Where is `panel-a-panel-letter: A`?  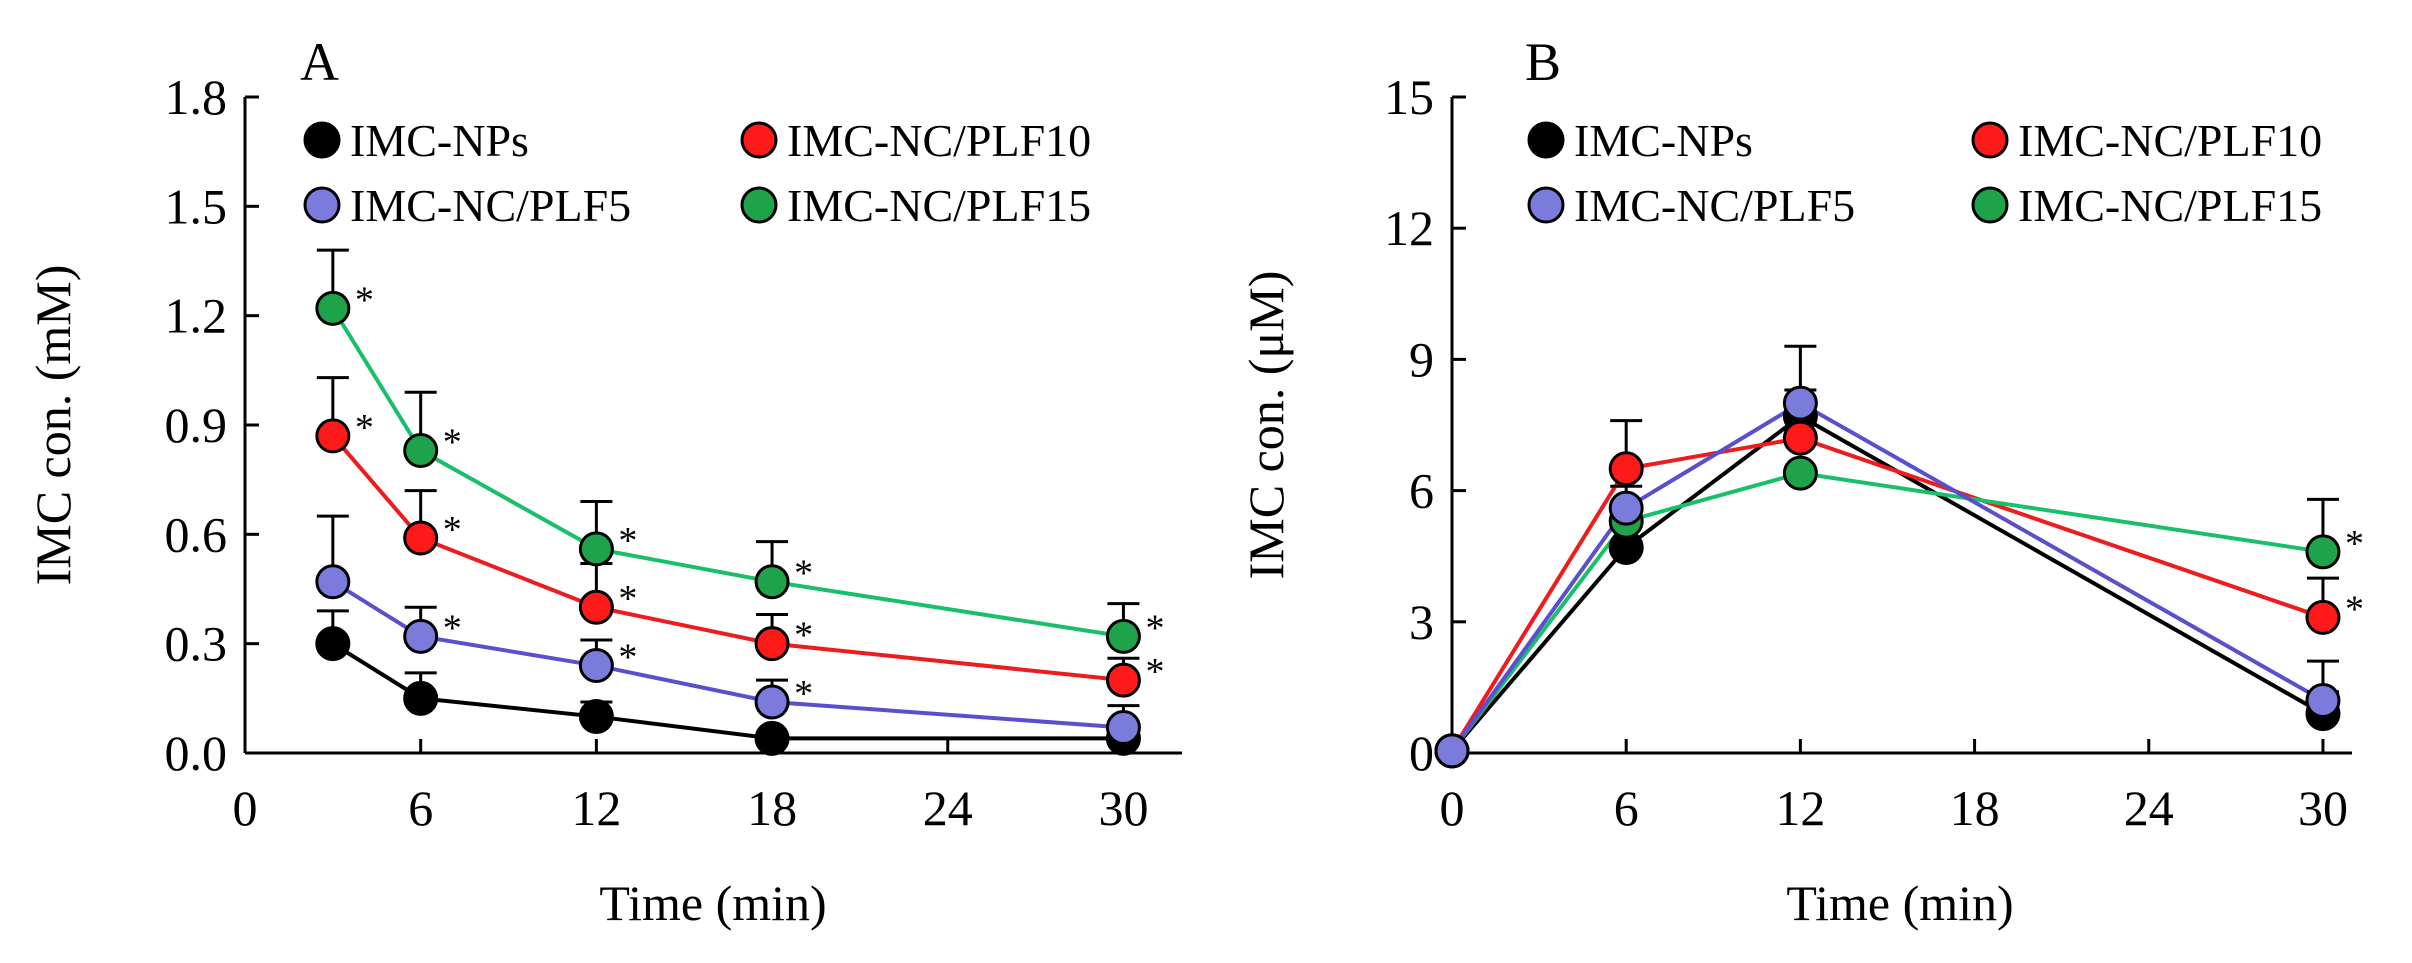 panel-a-panel-letter: A is located at coordinates (319, 62).